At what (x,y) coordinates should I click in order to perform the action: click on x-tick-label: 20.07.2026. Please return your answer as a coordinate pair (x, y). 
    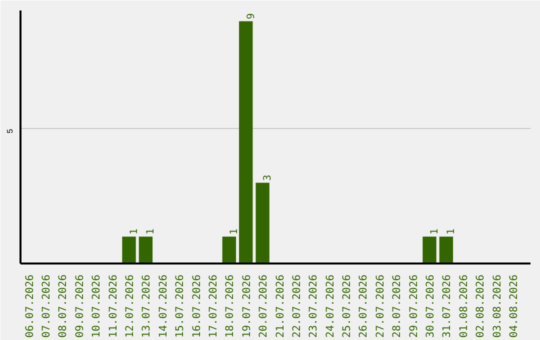
    Looking at the image, I should click on (264, 306).